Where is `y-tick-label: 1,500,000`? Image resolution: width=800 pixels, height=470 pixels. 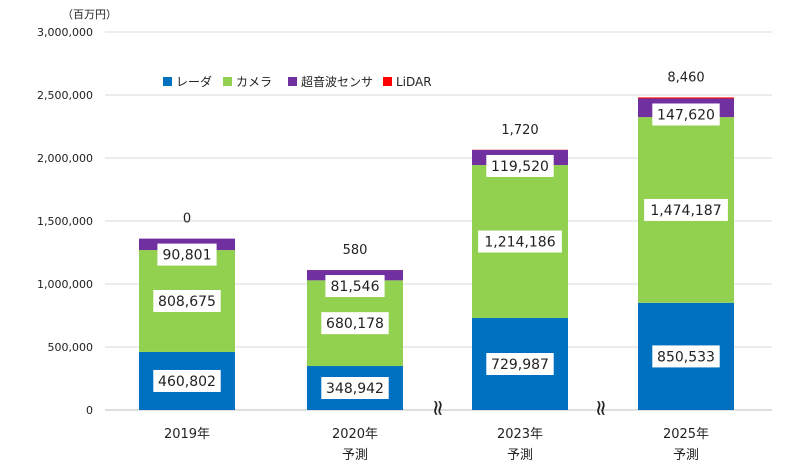 y-tick-label: 1,500,000 is located at coordinates (65, 221).